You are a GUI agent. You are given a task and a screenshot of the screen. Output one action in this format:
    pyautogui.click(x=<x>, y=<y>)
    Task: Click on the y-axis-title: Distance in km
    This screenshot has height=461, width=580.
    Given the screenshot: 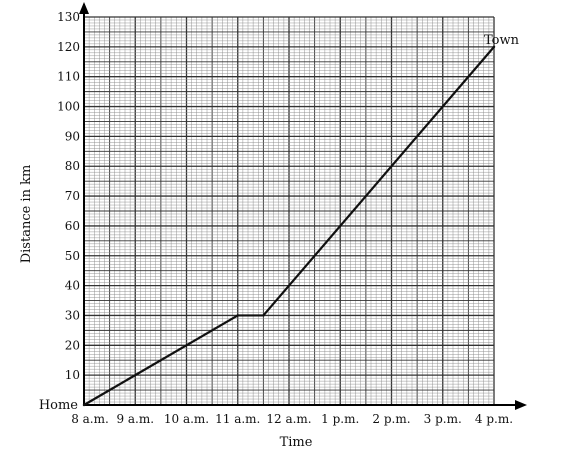 What is the action you would take?
    pyautogui.click(x=26, y=214)
    